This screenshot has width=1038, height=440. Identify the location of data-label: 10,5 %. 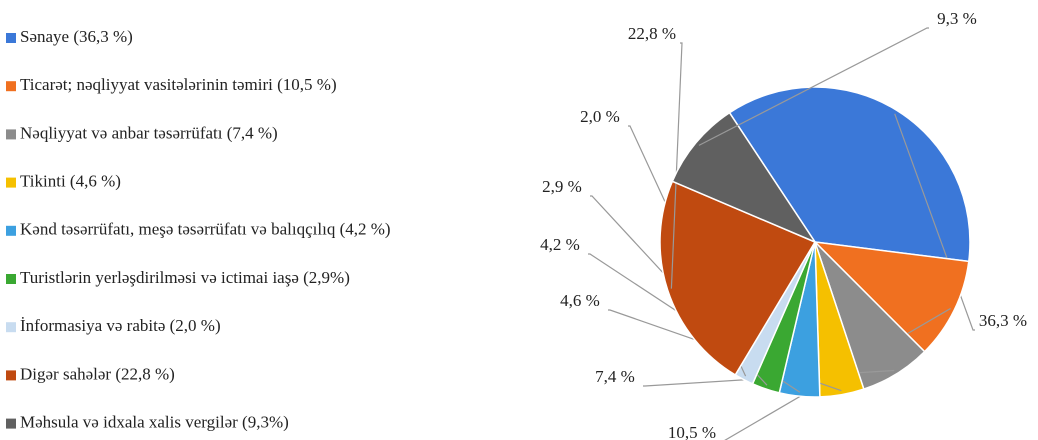
(692, 431).